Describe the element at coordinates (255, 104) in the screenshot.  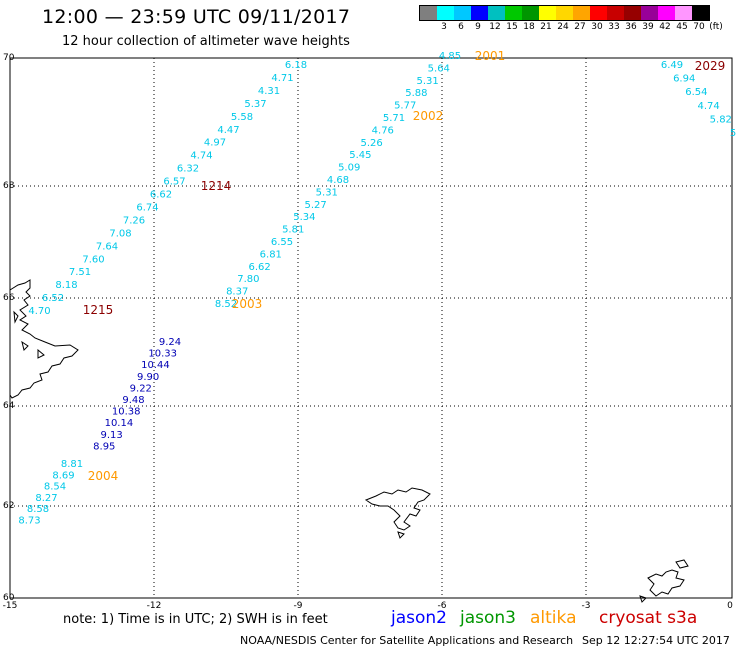
I see `wave-height-value: 5.37` at that location.